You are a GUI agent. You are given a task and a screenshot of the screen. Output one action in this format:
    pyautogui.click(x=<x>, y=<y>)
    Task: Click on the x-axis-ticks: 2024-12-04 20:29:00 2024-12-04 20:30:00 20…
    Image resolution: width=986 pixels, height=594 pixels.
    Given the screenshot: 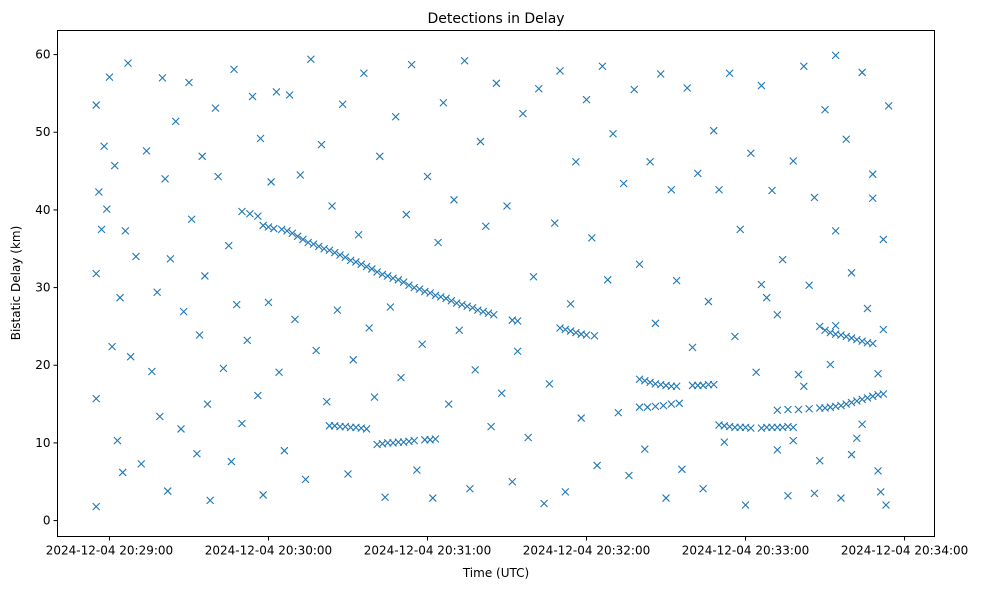 What is the action you would take?
    pyautogui.click(x=507, y=547)
    